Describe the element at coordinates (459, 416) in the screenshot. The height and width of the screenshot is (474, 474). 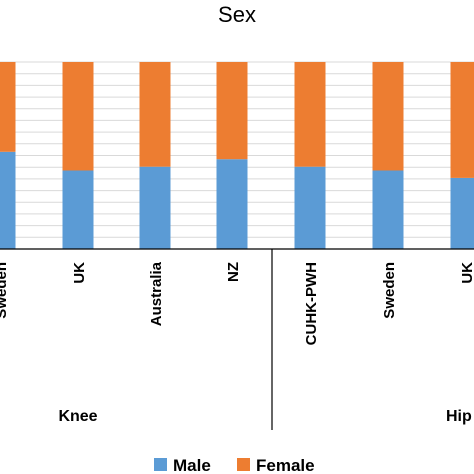
I see `group-label-hip: Hip` at that location.